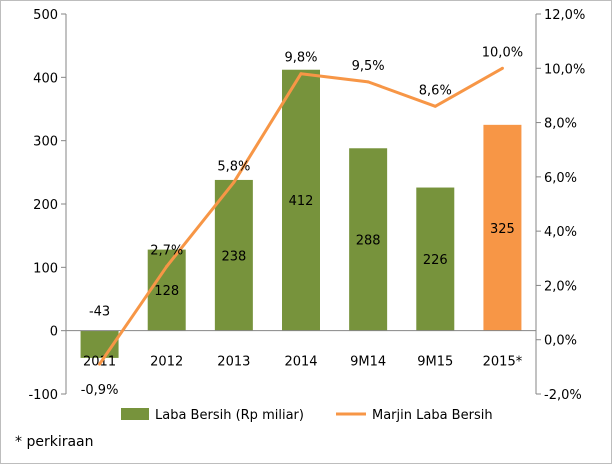  Describe the element at coordinates (502, 52) in the screenshot. I see `line-data-label: 10,0%` at that location.